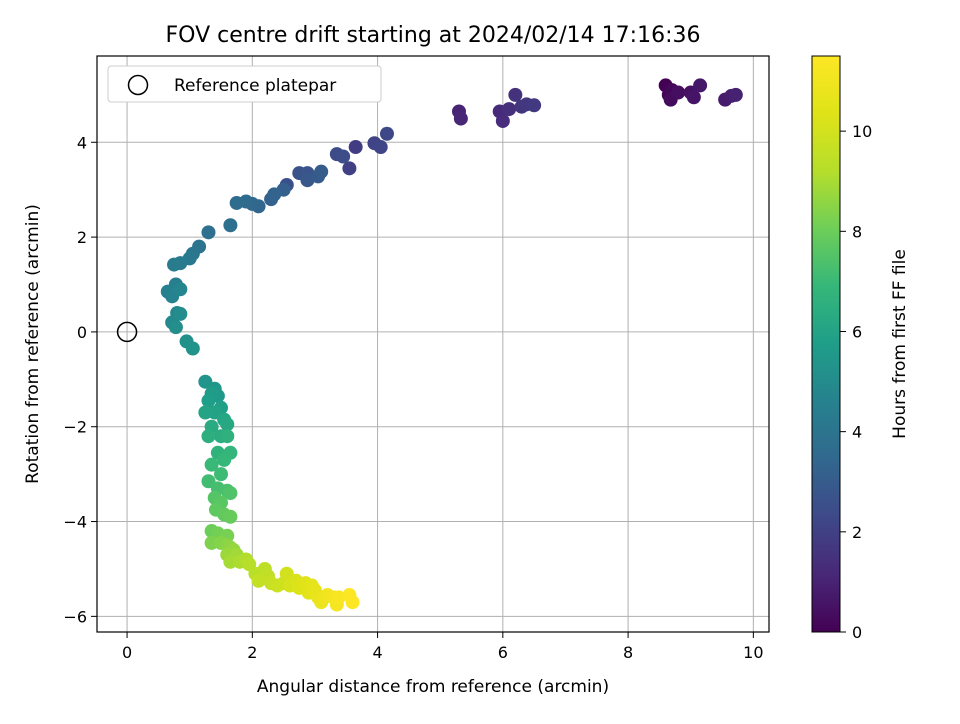  Describe the element at coordinates (857, 632) in the screenshot. I see `colorbar-tick-label: 0` at that location.